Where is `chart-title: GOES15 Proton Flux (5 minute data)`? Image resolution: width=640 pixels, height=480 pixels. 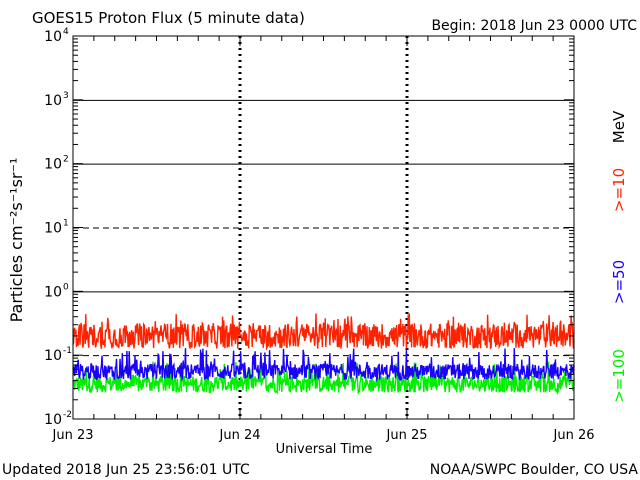
chart-title: GOES15 Proton Flux (5 minute data) is located at coordinates (168, 18).